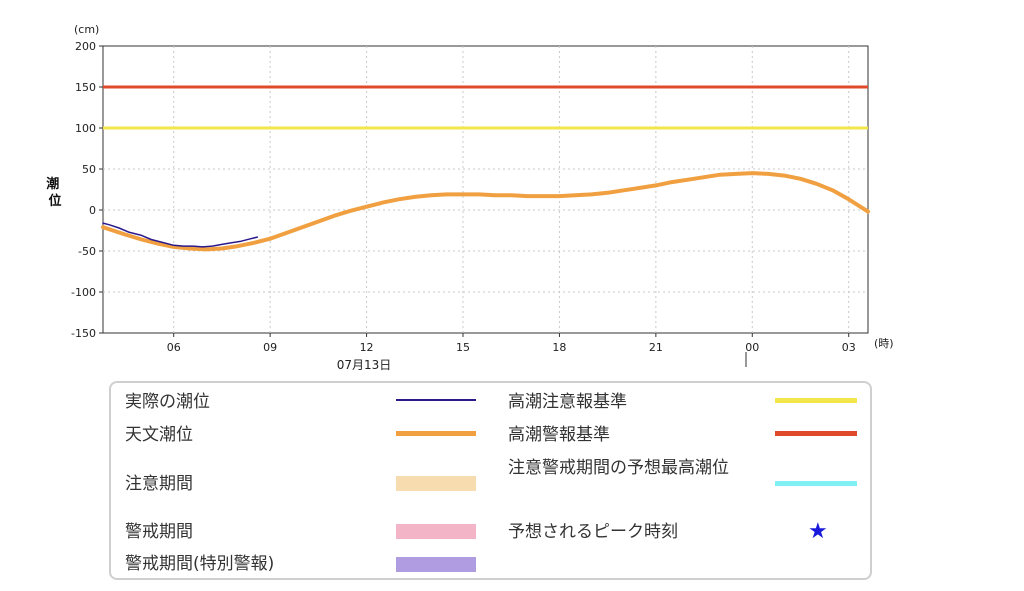  Describe the element at coordinates (83, 292) in the screenshot. I see `y-tick-label: -100` at that location.